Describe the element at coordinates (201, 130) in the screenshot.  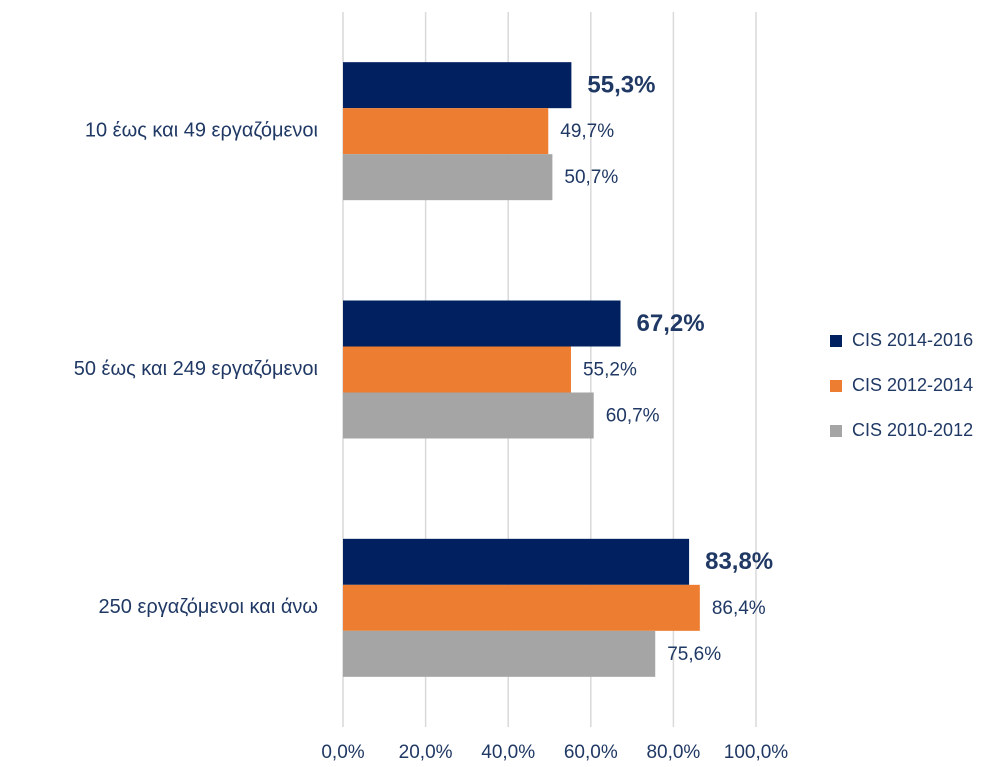
I see `category-label: 10 έως και 49 εργαζόμενοι` at that location.